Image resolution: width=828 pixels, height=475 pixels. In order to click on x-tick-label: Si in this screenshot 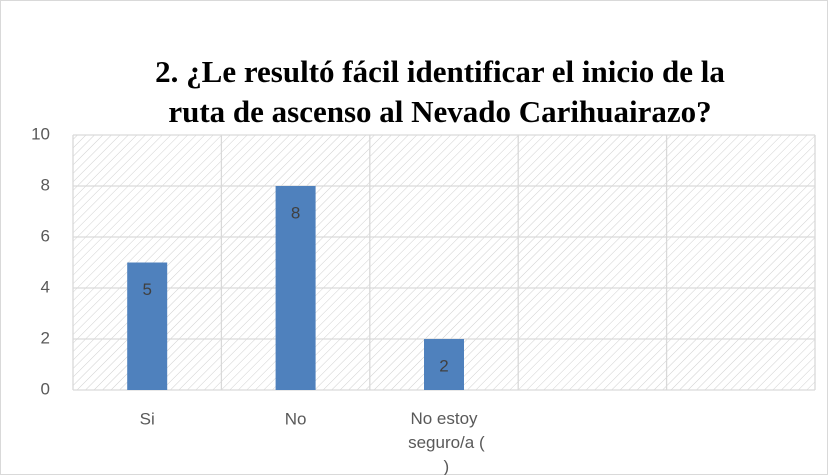, I will do `click(147, 418)`.